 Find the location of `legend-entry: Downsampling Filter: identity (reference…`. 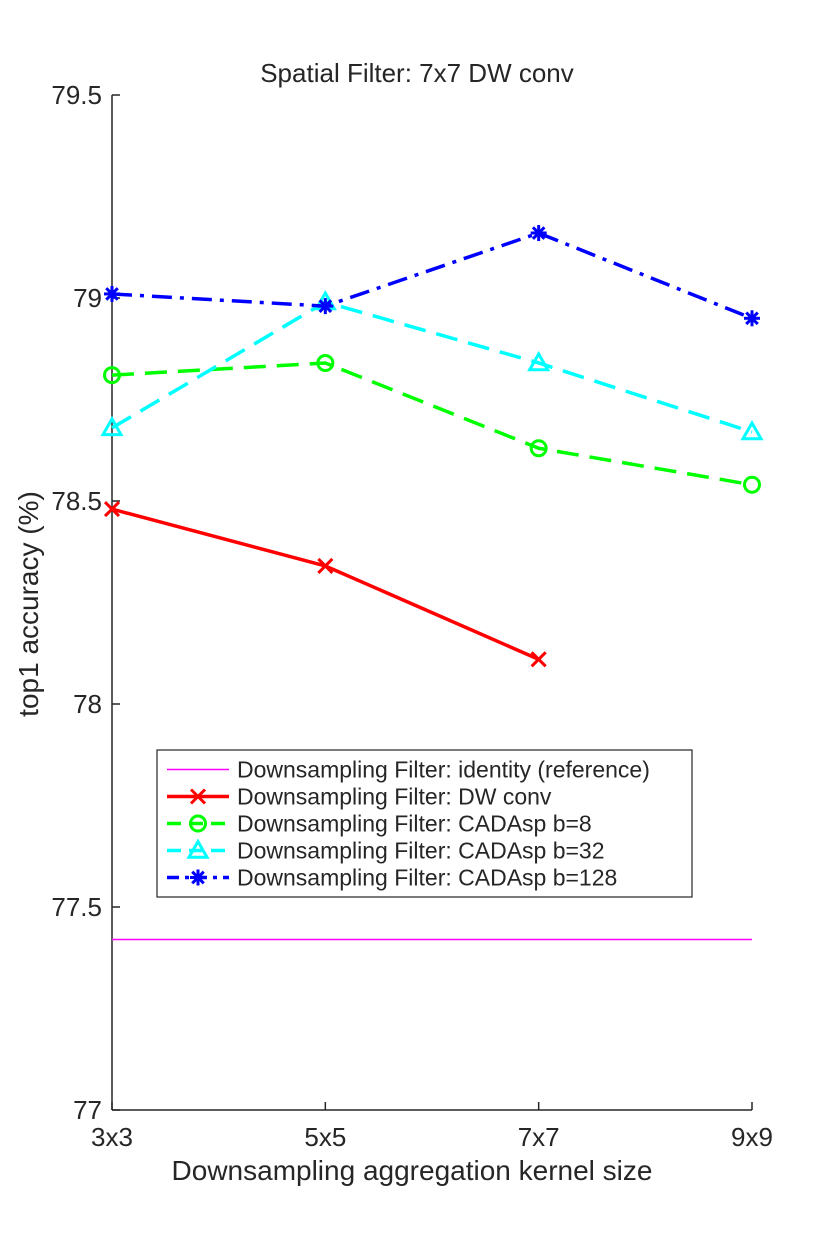

legend-entry: Downsampling Filter: identity (reference… is located at coordinates (408, 770).